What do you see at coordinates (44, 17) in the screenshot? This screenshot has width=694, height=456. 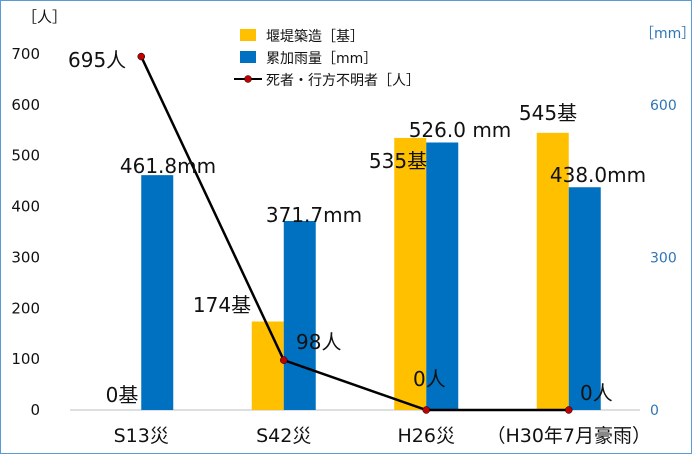 I see `y-left-unit-label: ［人］` at bounding box center [44, 17].